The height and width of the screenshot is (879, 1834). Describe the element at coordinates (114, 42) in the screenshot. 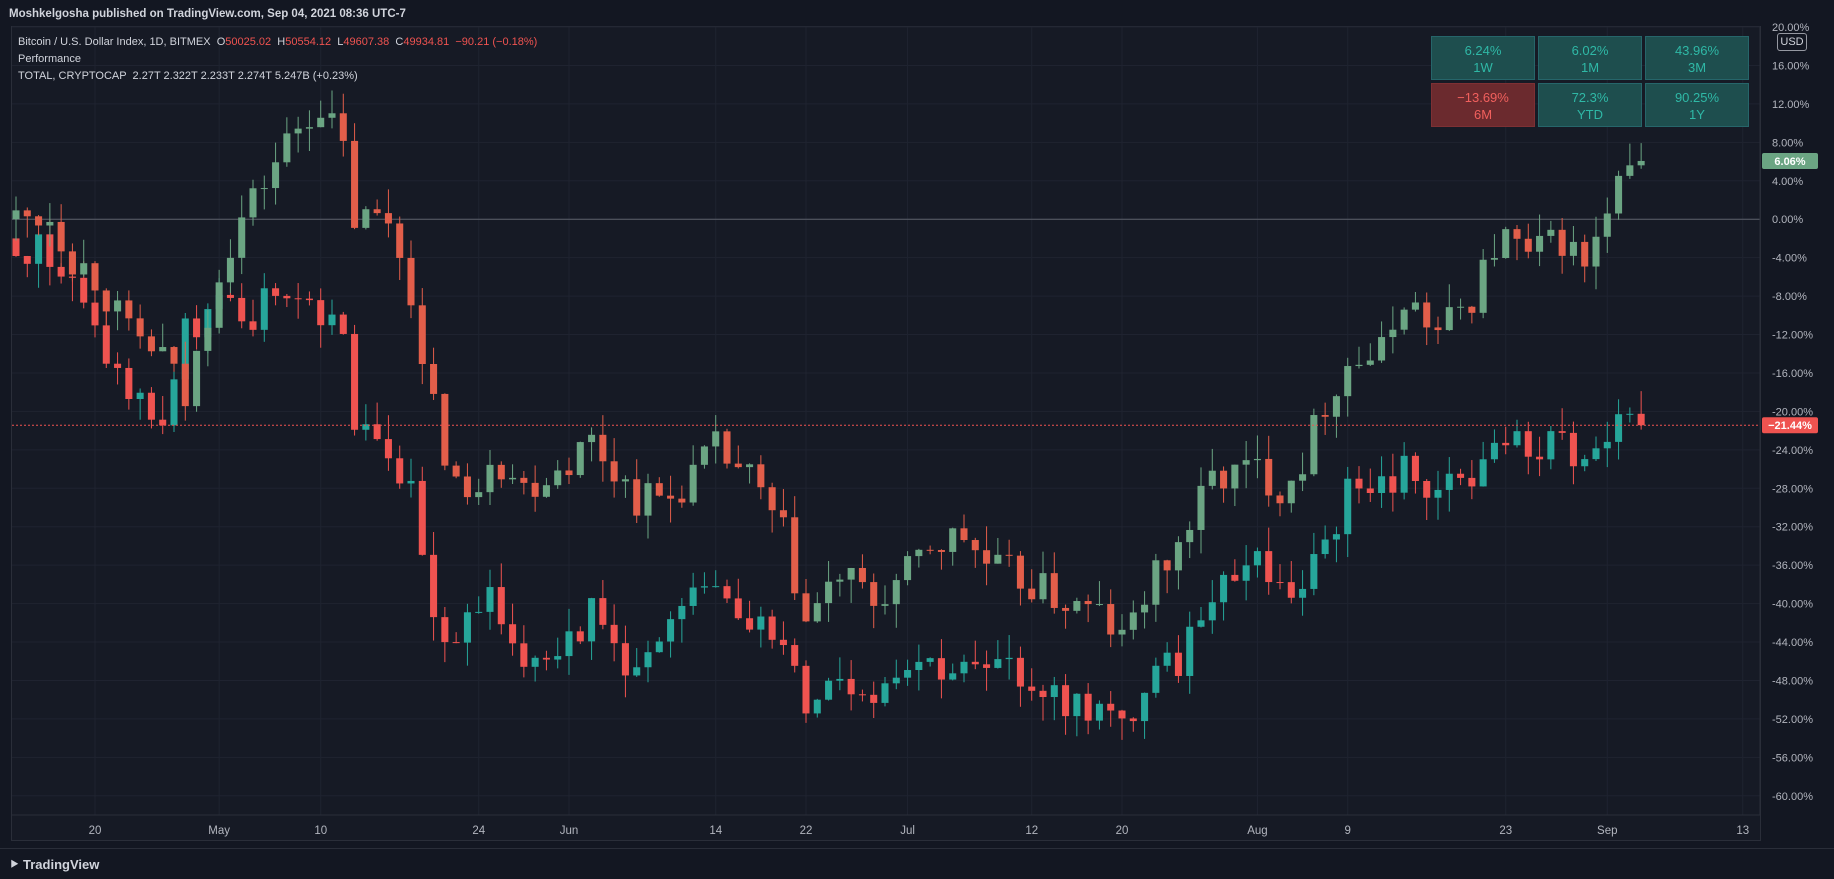

I see `symbol-name: Bitcoin / U.S. Dollar Index, 1D, BITMEX` at that location.